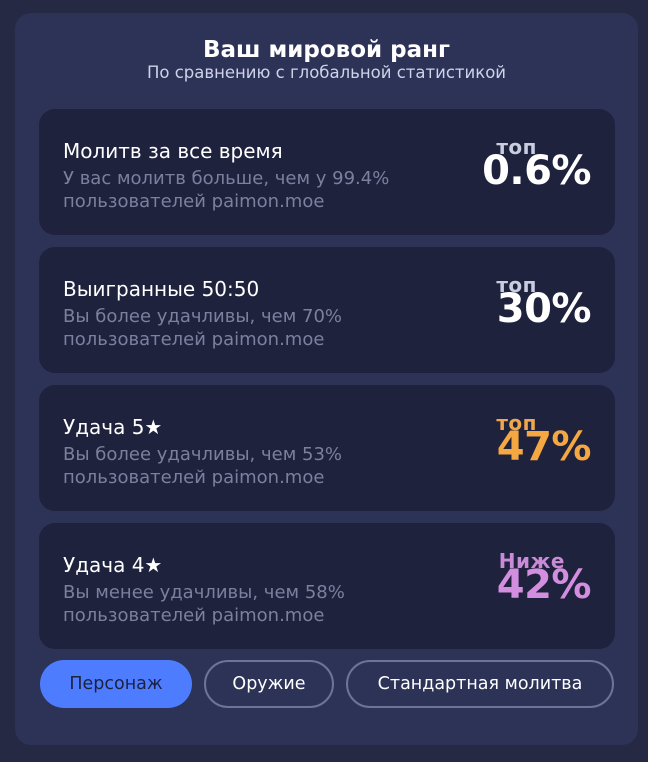 Image resolution: width=648 pixels, height=762 pixels. I want to click on rank-badge: топ 30%, so click(543, 302).